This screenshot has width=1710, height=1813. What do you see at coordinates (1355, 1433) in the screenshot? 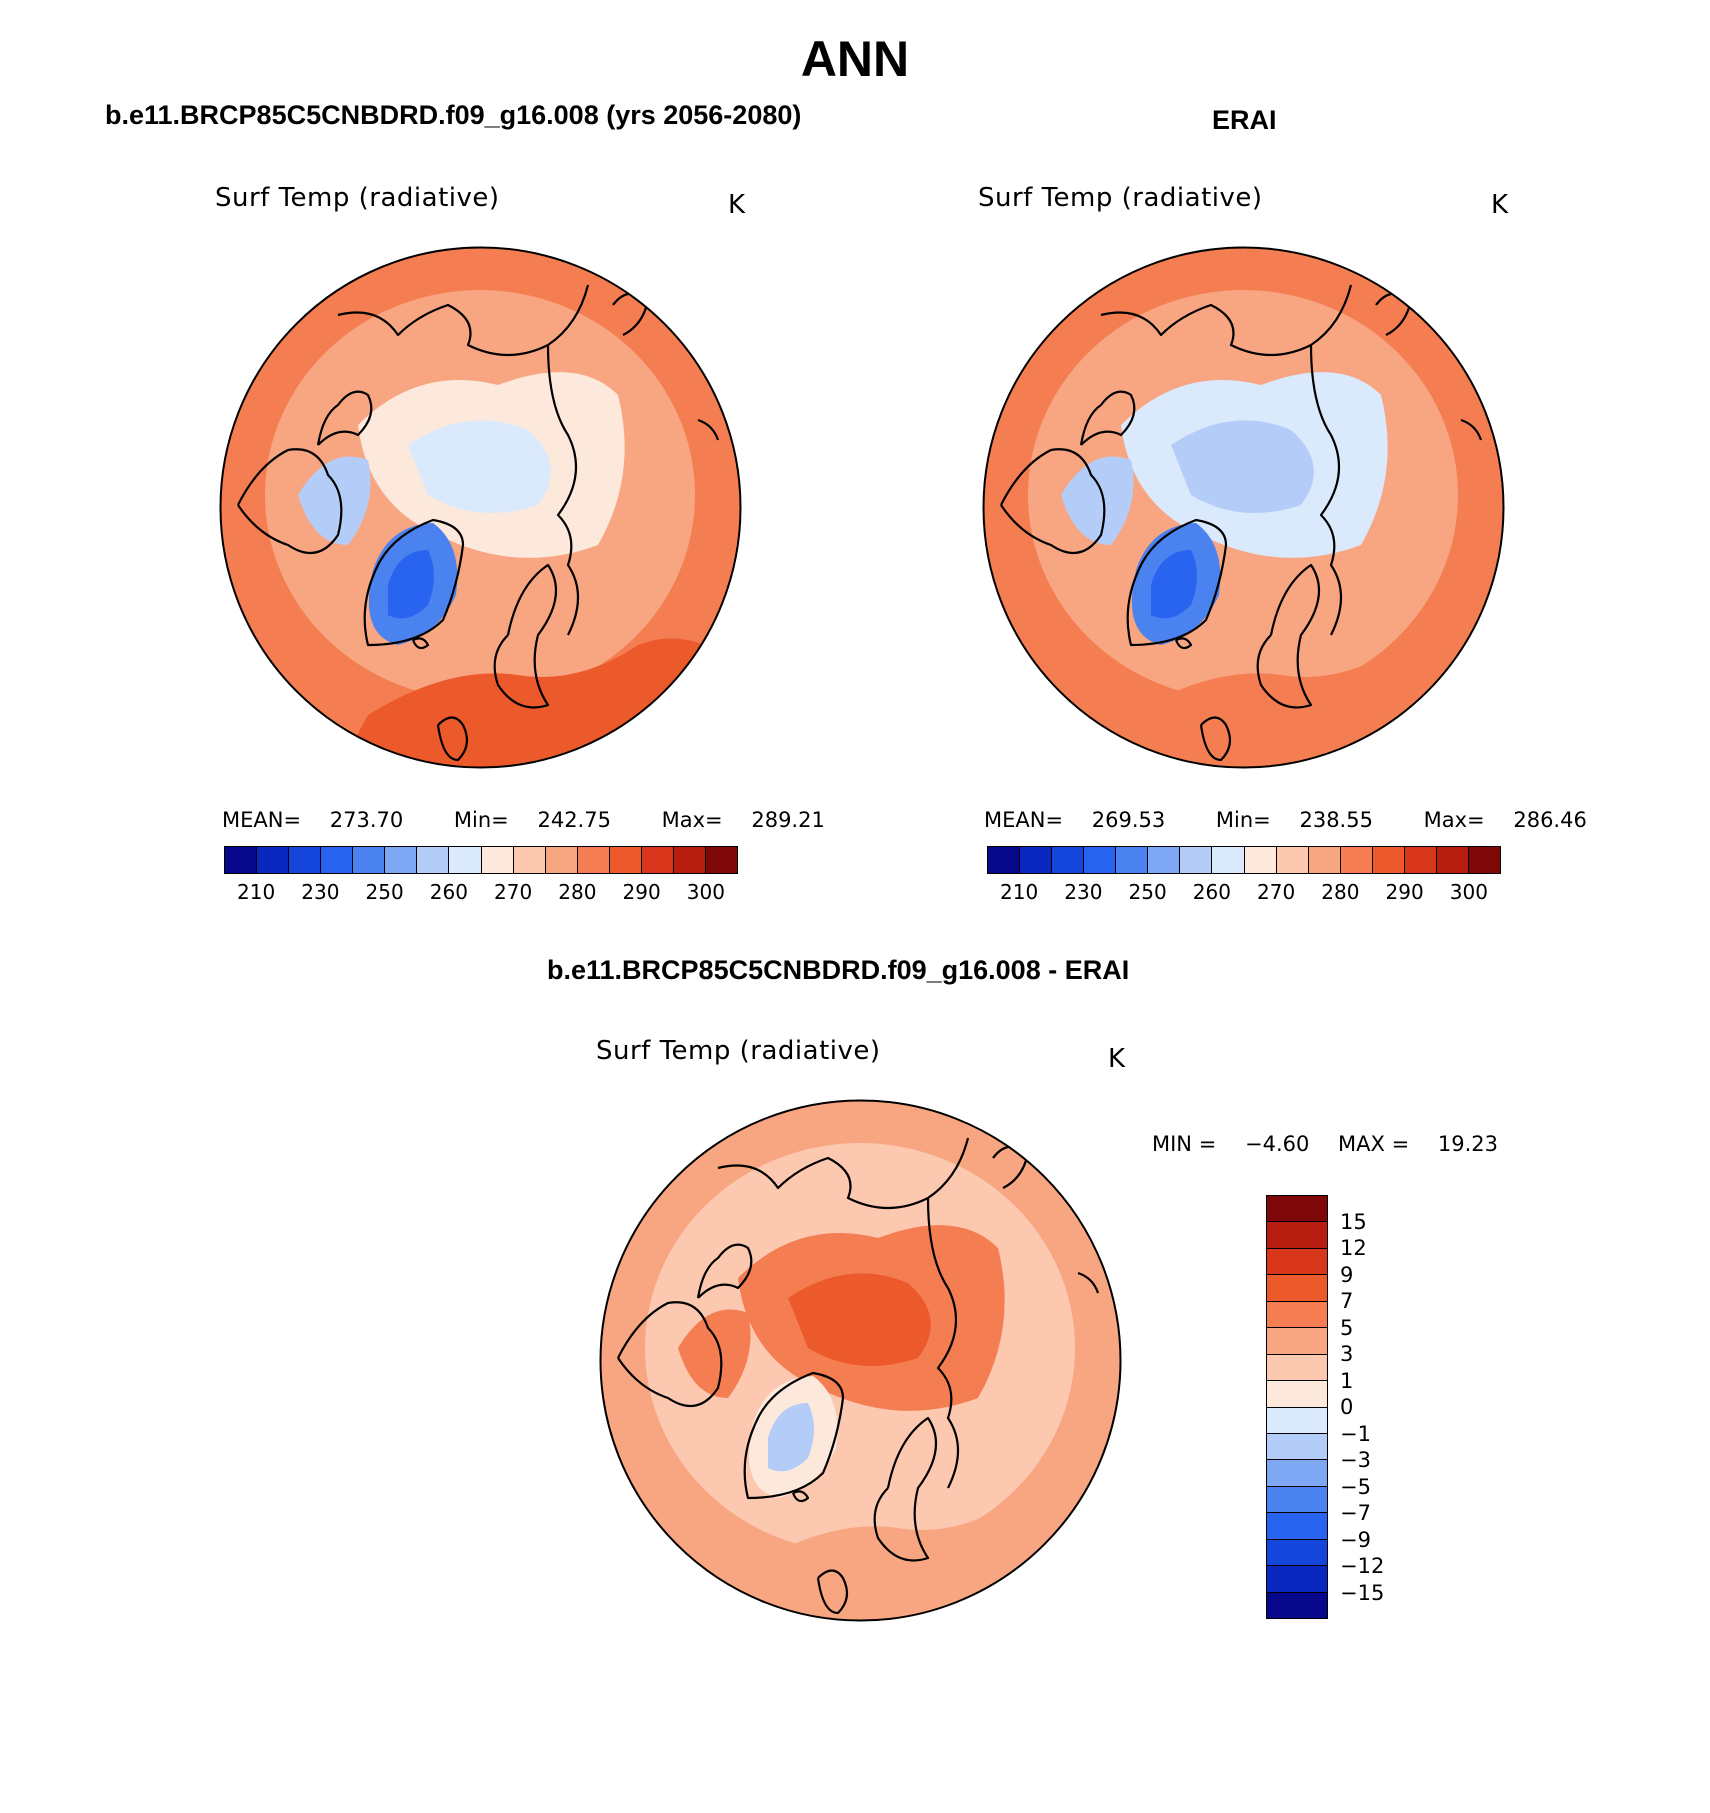
I see `colorbar-tick-label: −1` at bounding box center [1355, 1433].